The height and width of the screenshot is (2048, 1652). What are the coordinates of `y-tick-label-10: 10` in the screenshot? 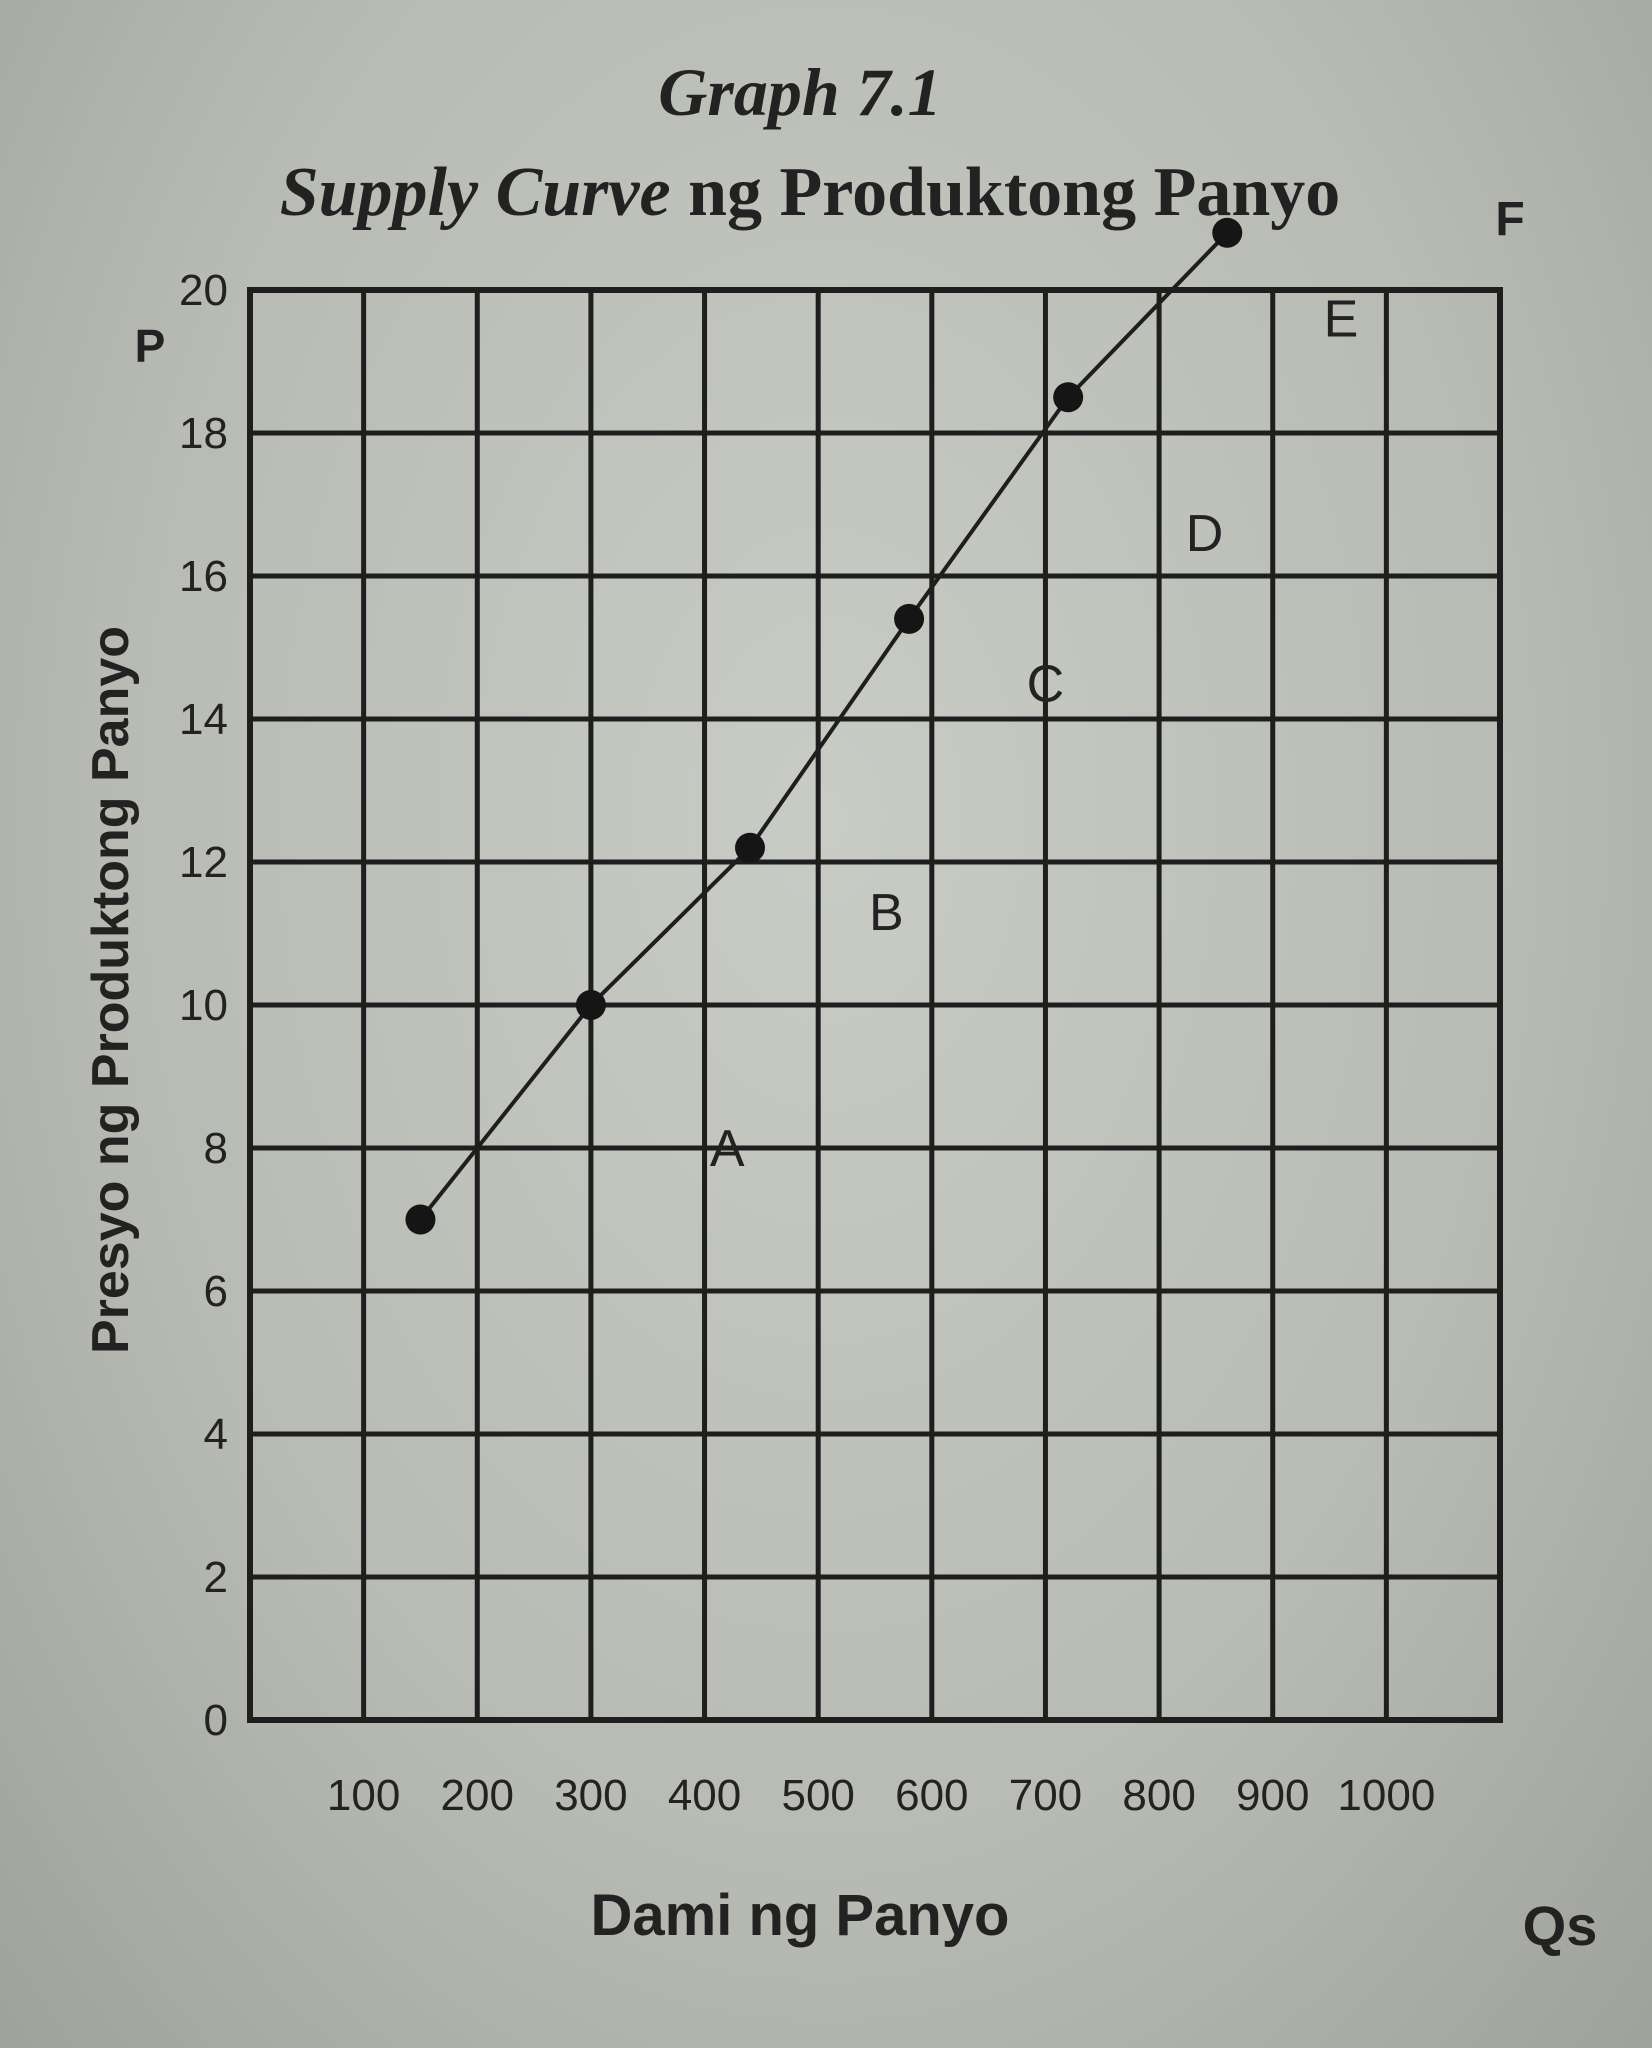 It's located at (203, 1005).